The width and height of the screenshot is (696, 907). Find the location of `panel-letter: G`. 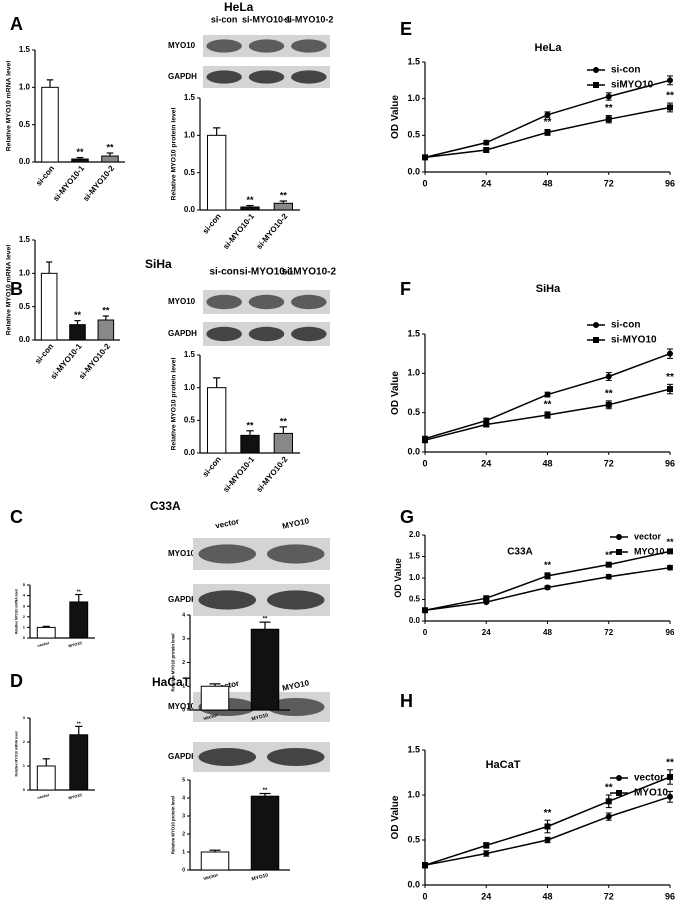

panel-letter: G is located at coordinates (407, 517).